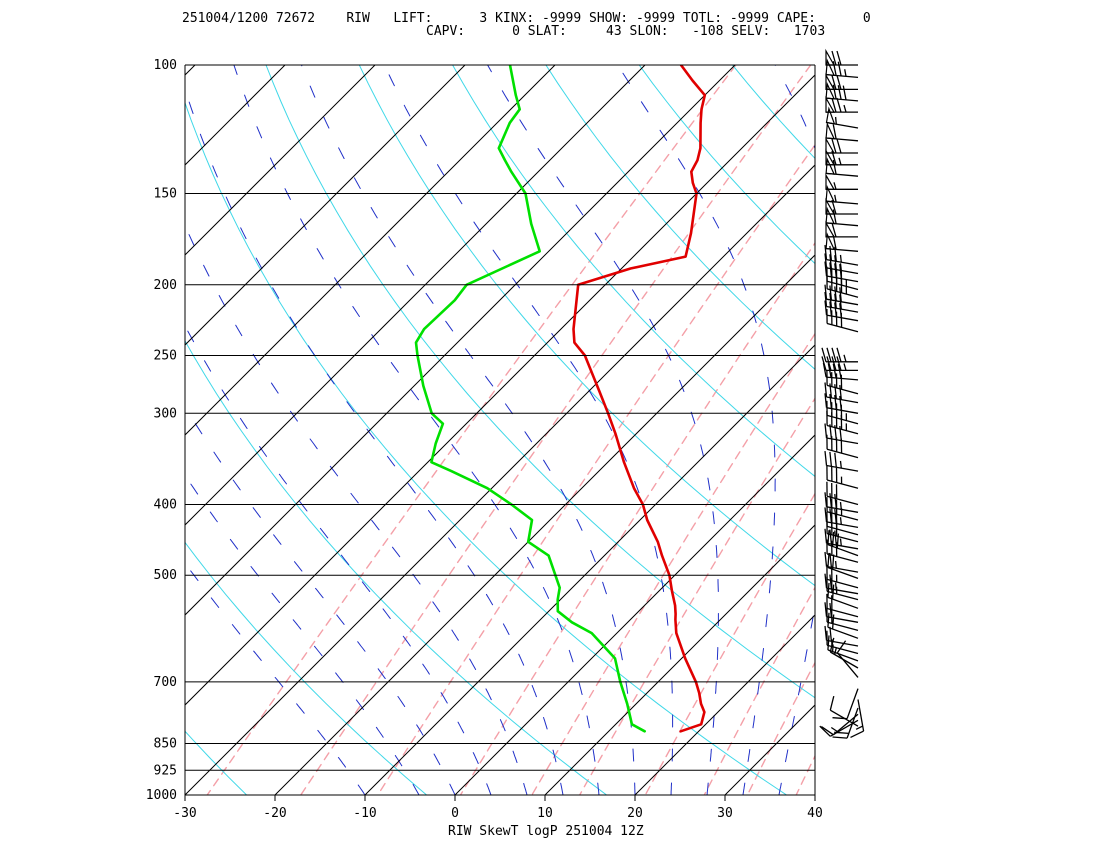 The height and width of the screenshot is (845, 1120). What do you see at coordinates (165, 770) in the screenshot?
I see `pressure-tick-label: 925` at bounding box center [165, 770].